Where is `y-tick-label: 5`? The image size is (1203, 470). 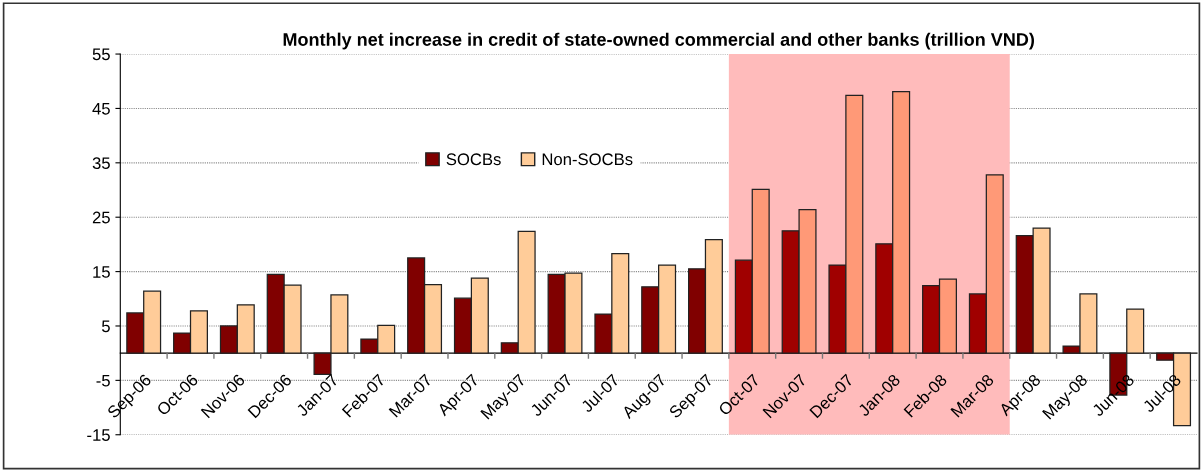
y-tick-label: 5 is located at coordinates (105, 326).